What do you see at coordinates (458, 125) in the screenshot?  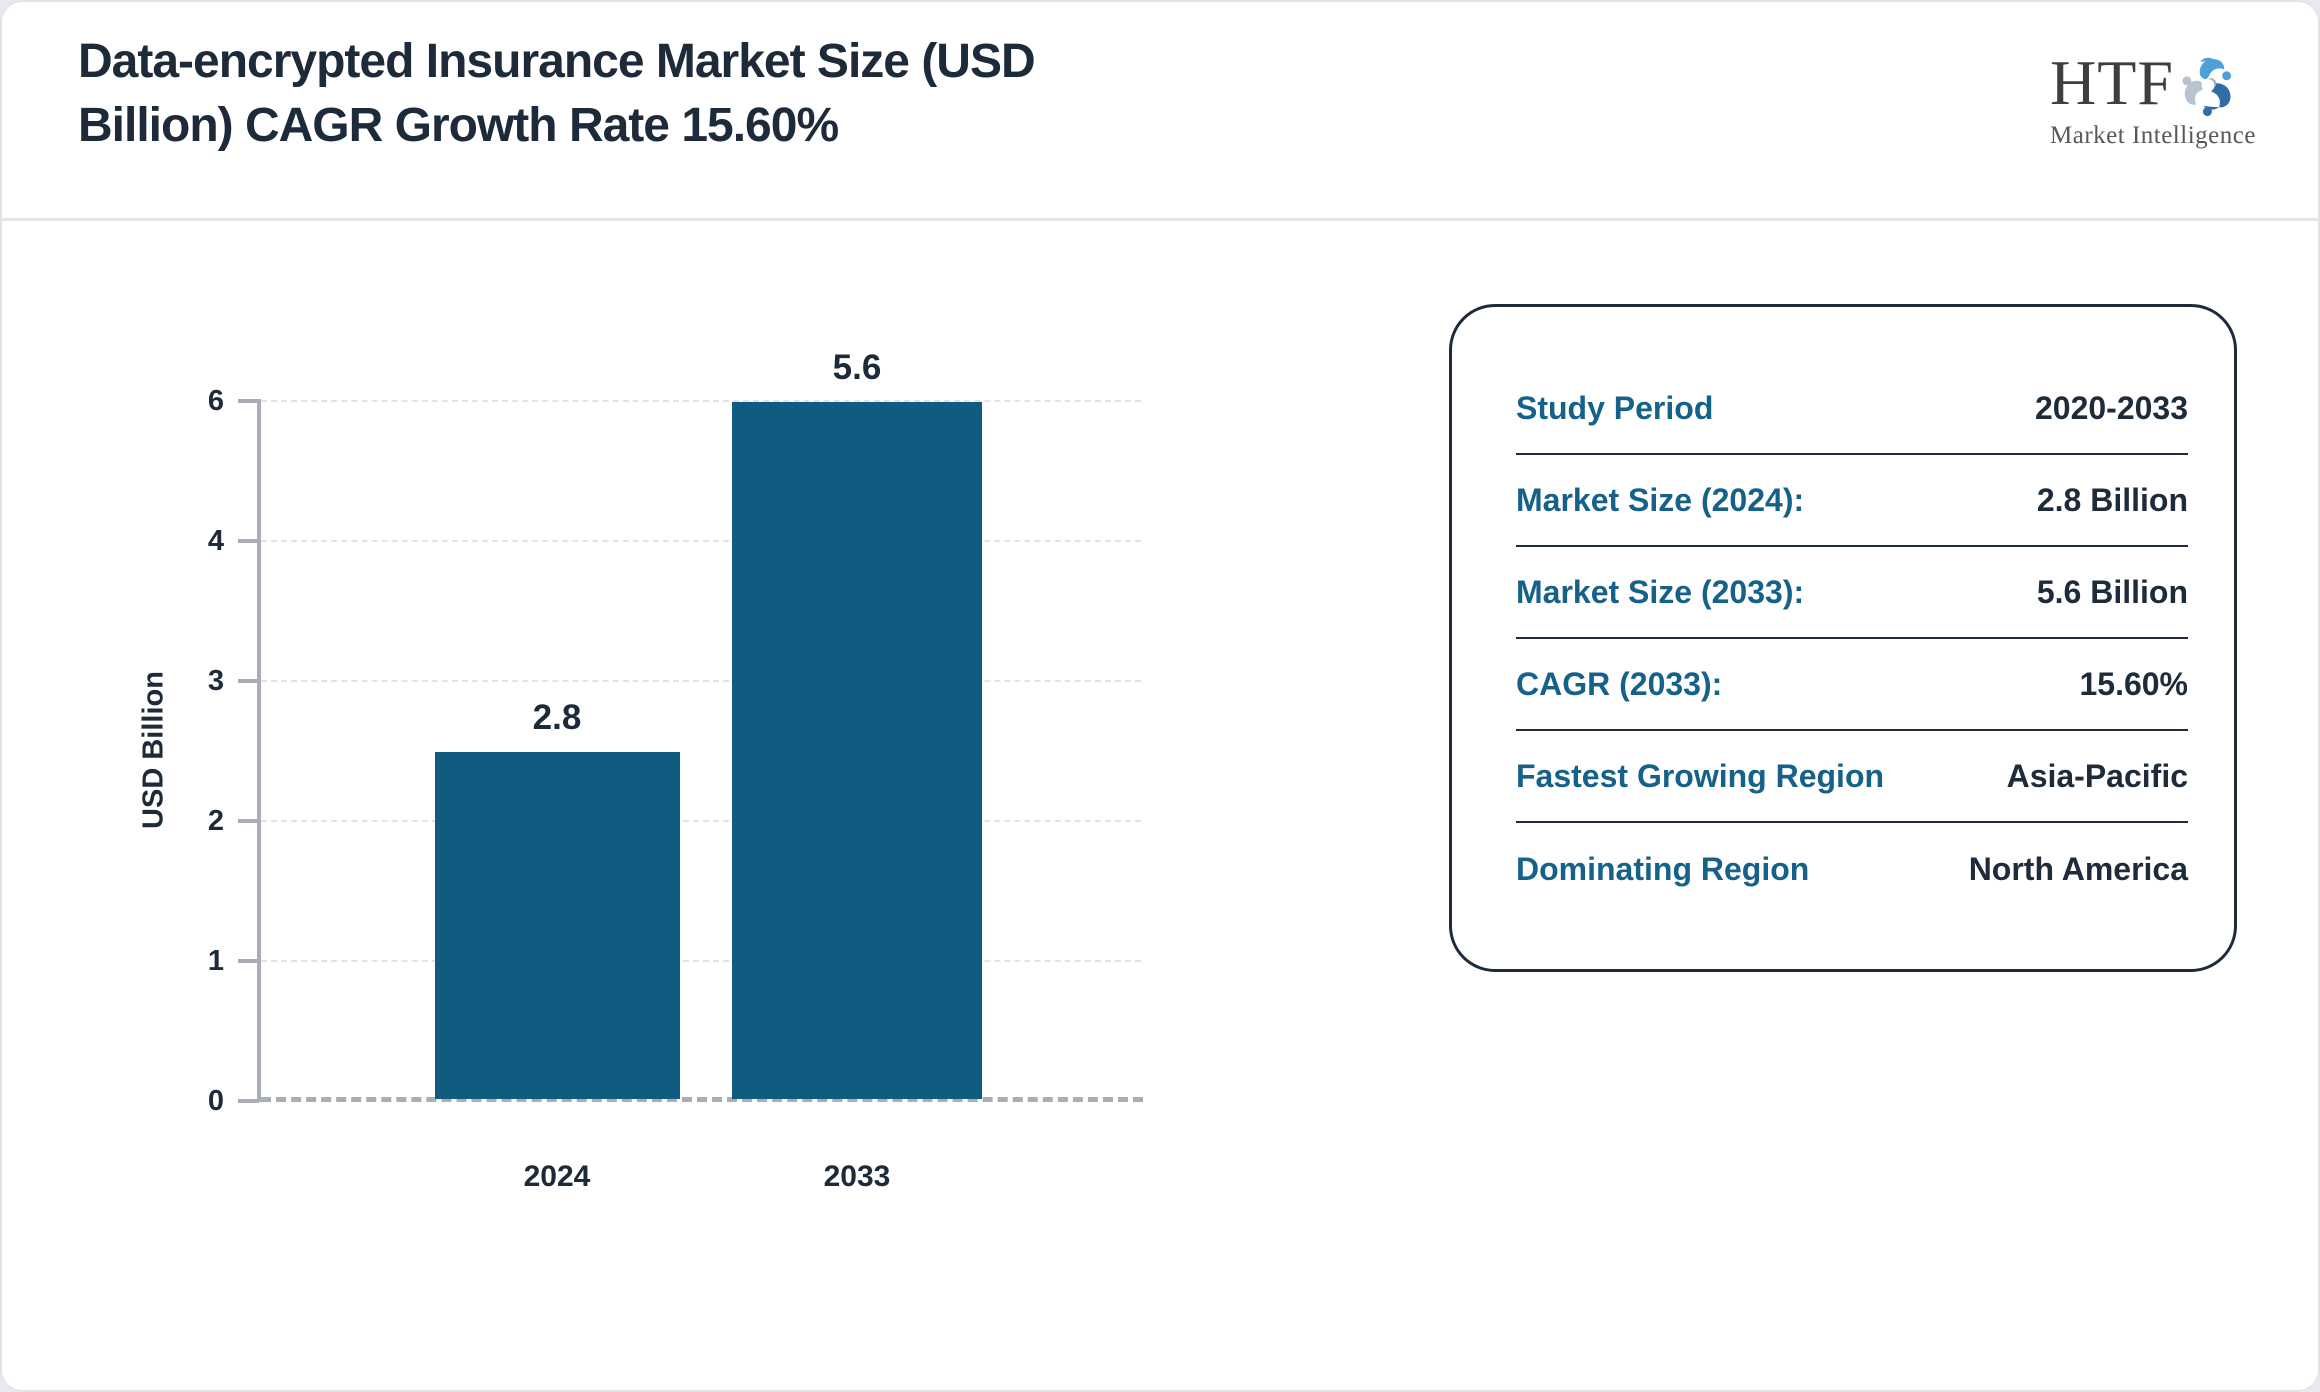 I see `page-title-line-2: Billion) CAGR Growth Rate 15.60%` at bounding box center [458, 125].